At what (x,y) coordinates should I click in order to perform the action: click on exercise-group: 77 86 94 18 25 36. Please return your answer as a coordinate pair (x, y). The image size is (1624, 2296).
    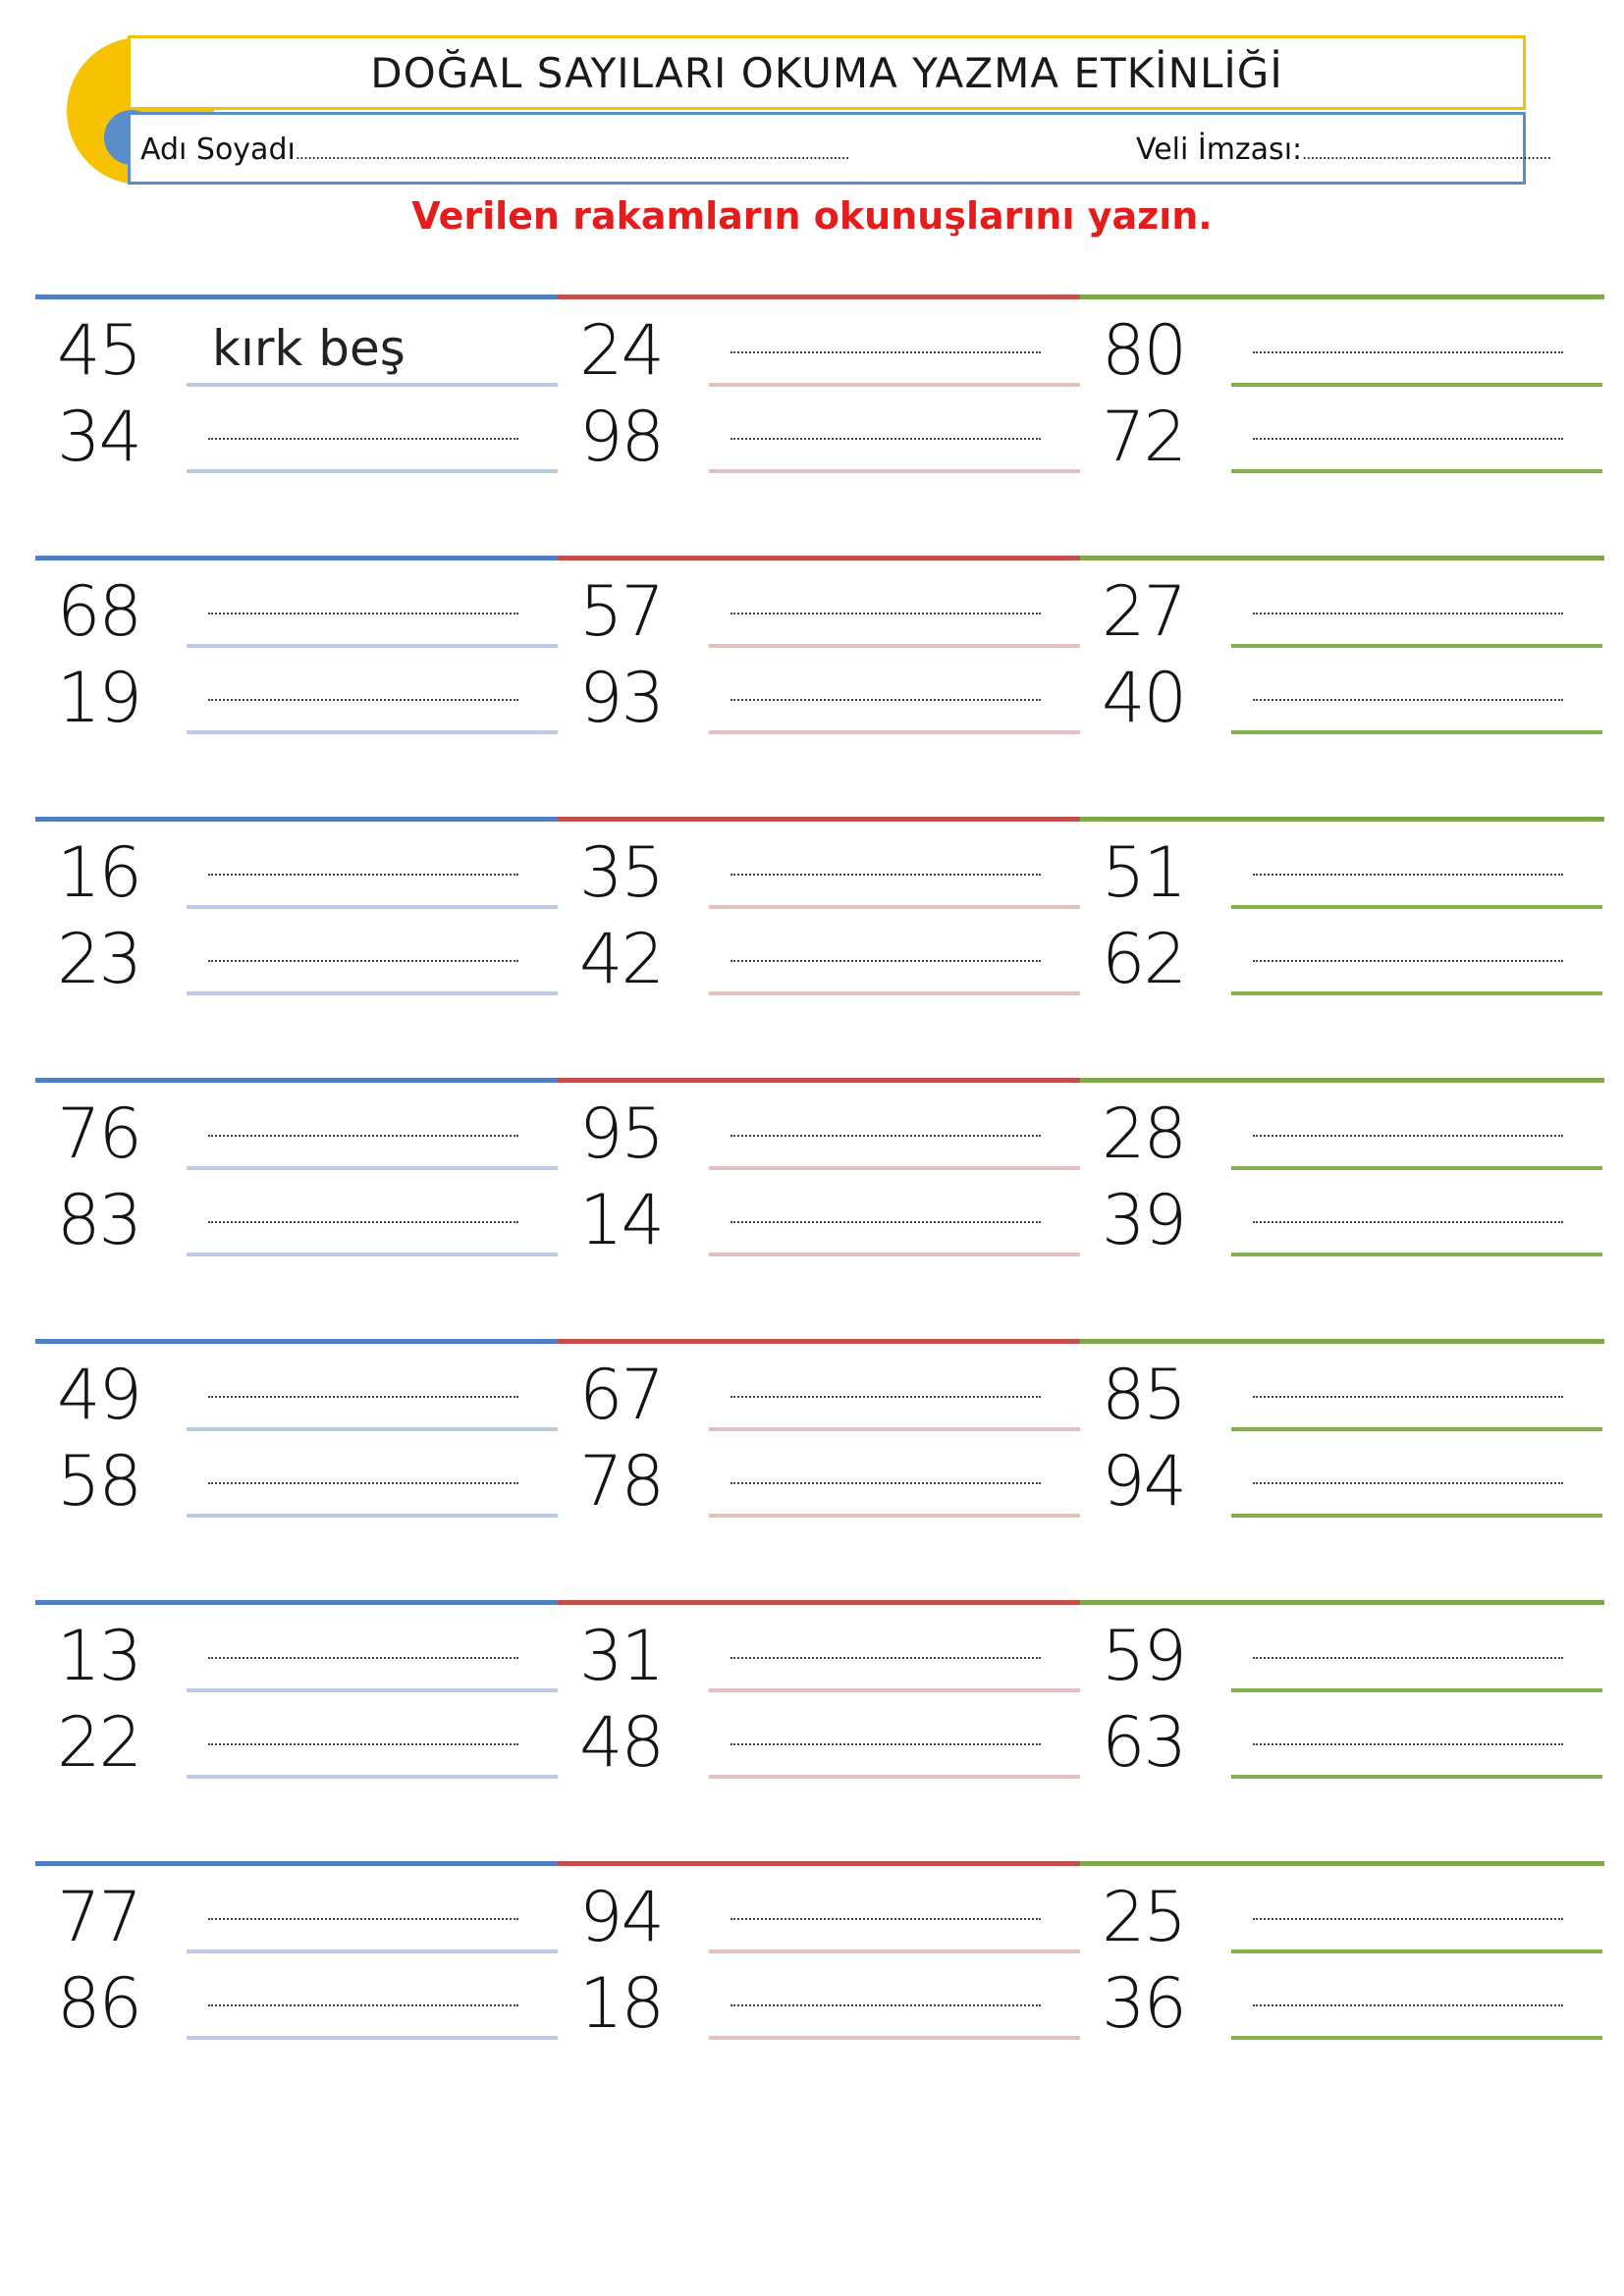
    Looking at the image, I should click on (820, 1959).